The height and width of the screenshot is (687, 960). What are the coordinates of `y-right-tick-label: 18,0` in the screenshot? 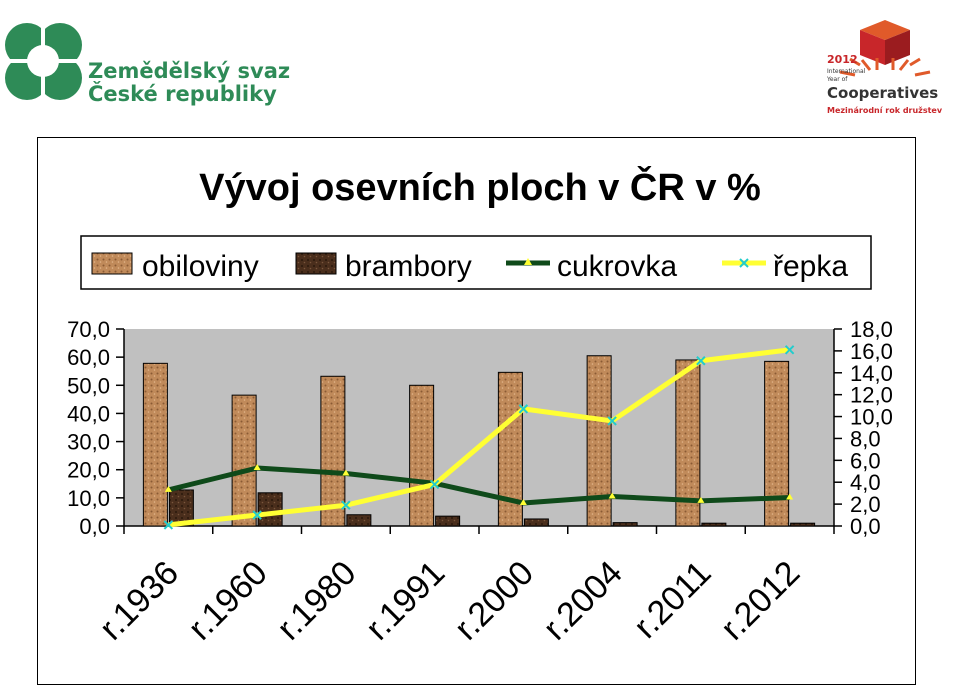 It's located at (871, 329).